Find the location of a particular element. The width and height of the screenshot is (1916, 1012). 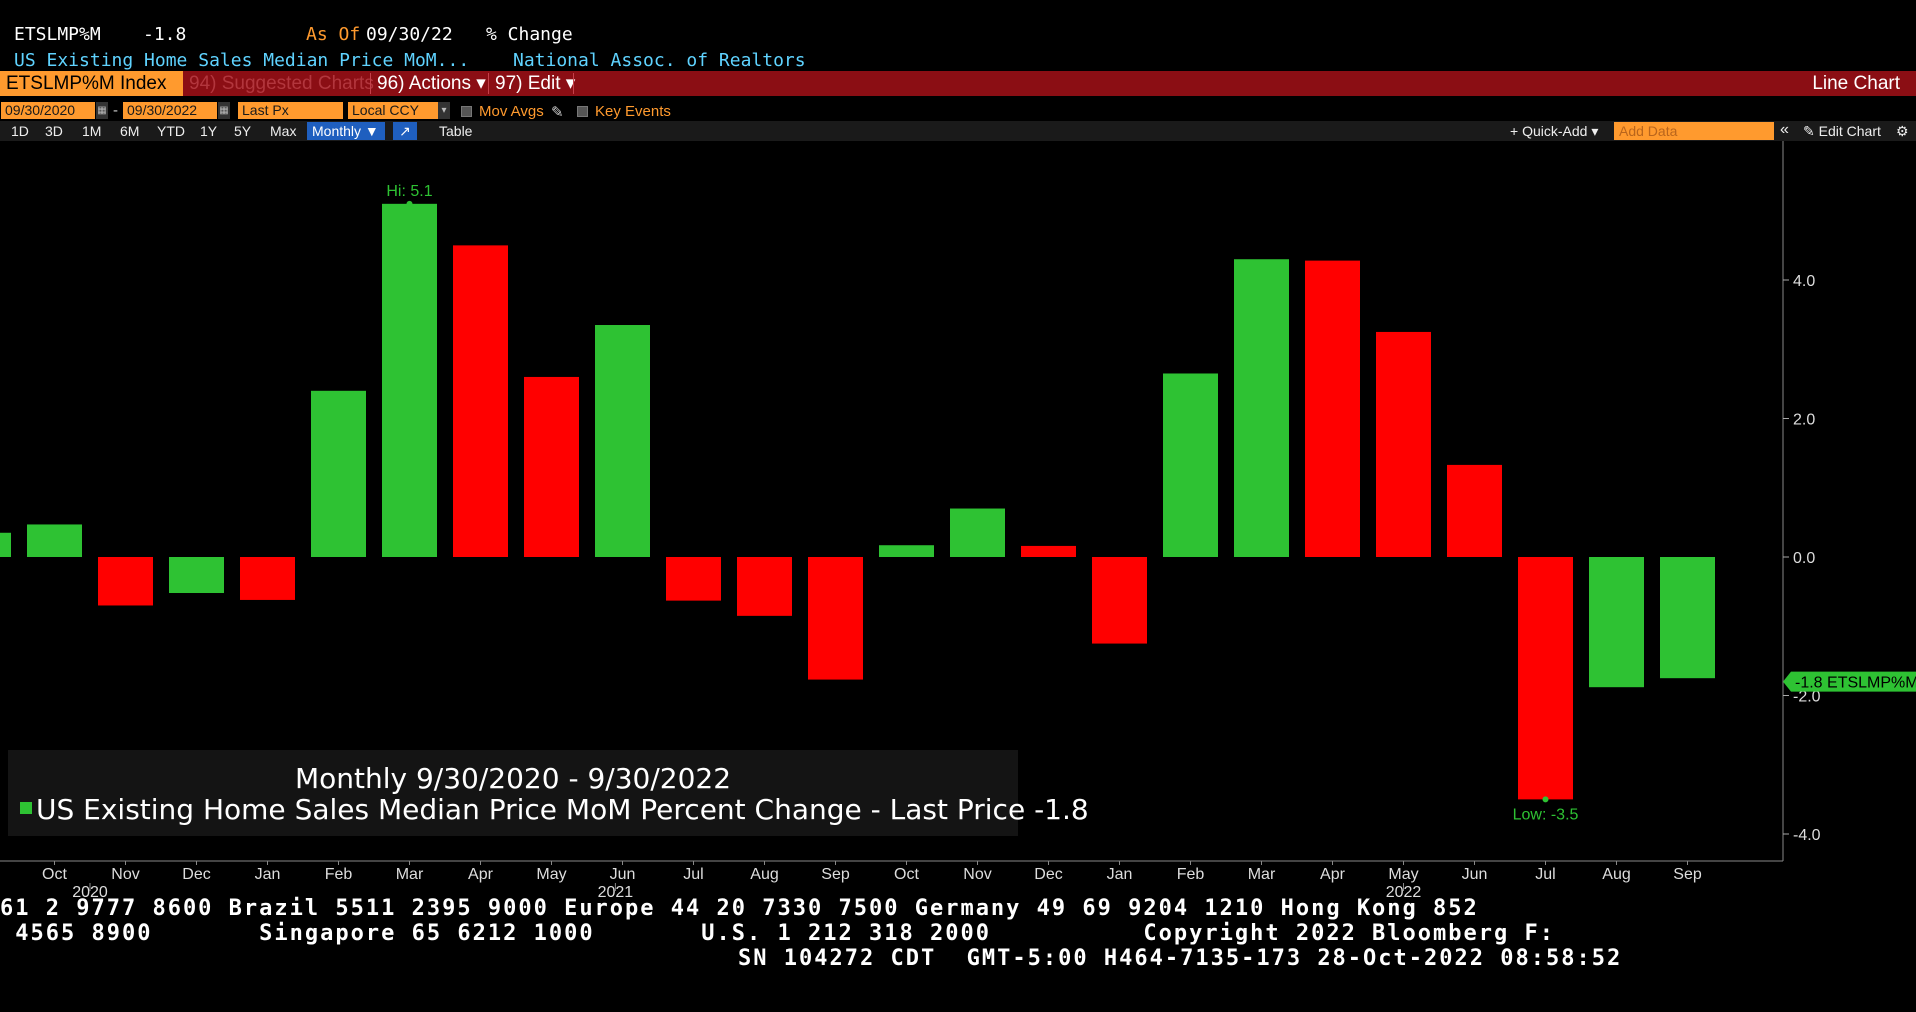

y-tick-label: 4.0 is located at coordinates (1804, 281).